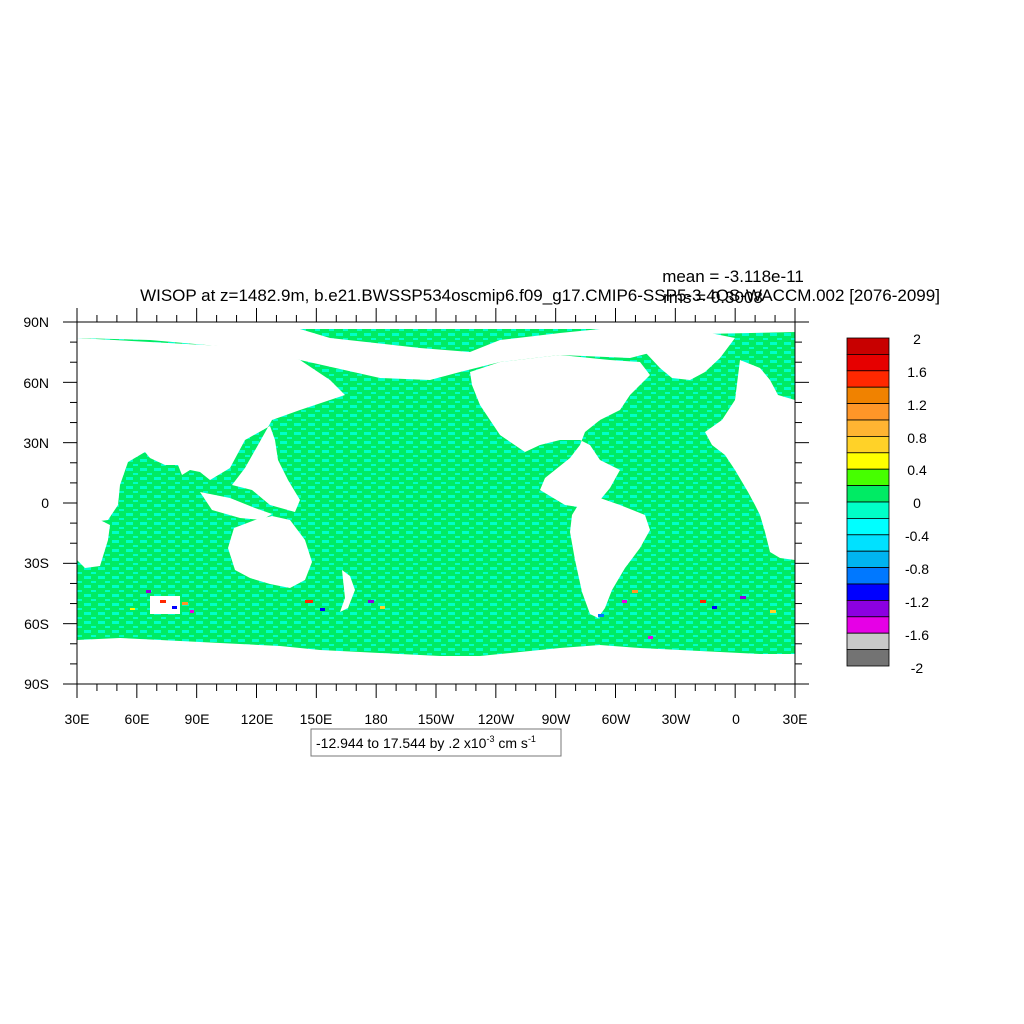  What do you see at coordinates (490, 739) in the screenshot?
I see `range-exponent: -3` at bounding box center [490, 739].